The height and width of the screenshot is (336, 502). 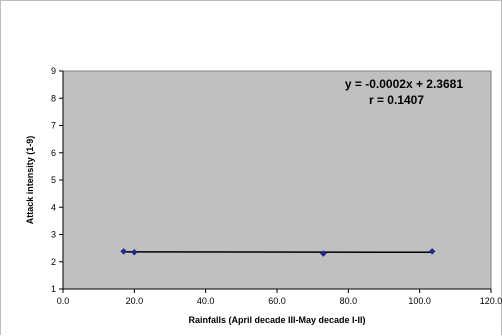 I want to click on x-tick-label: 20.0, so click(x=135, y=301).